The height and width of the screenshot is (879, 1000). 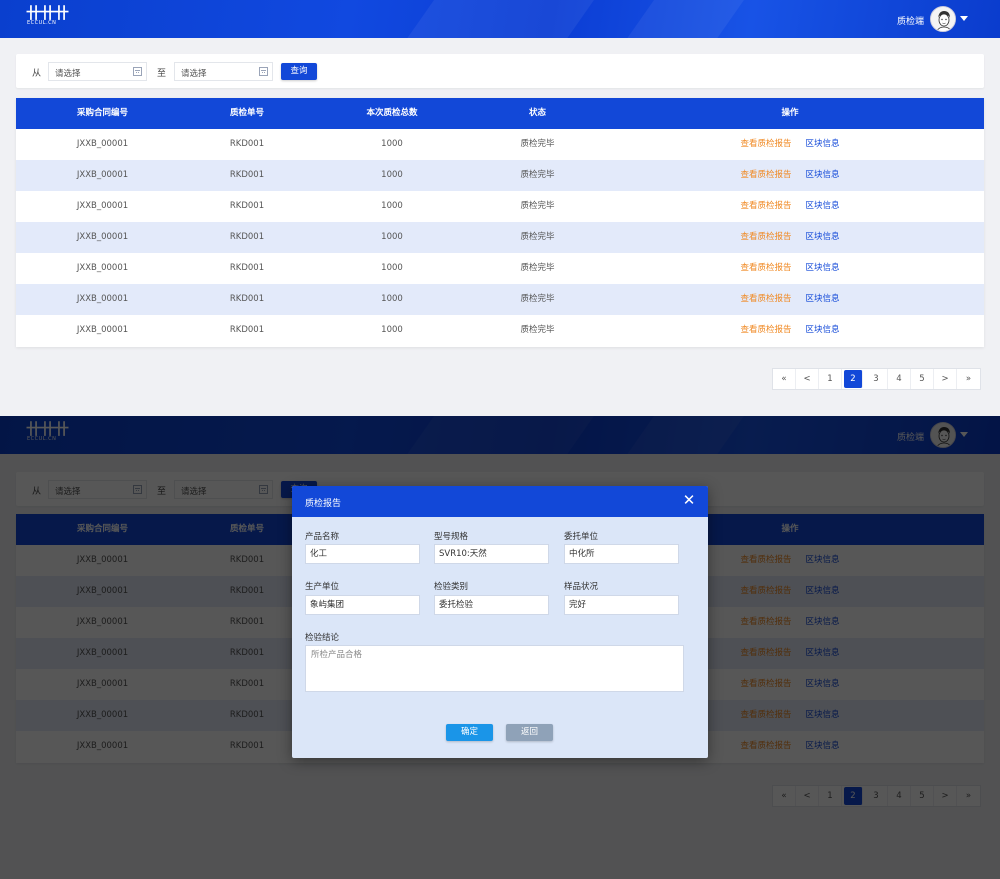 I want to click on avatar-face-icon, so click(x=943, y=19).